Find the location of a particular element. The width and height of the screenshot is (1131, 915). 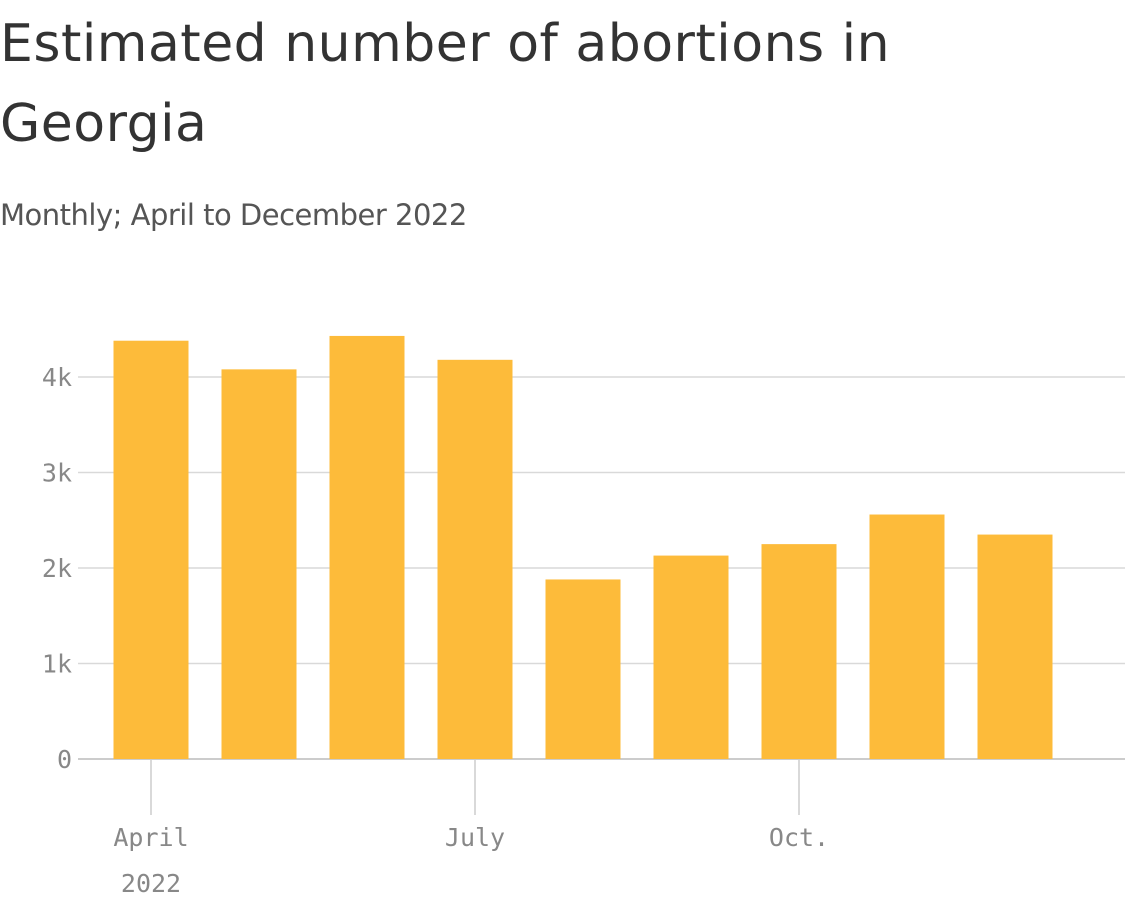

y-tick-label: 4k is located at coordinates (57, 377).